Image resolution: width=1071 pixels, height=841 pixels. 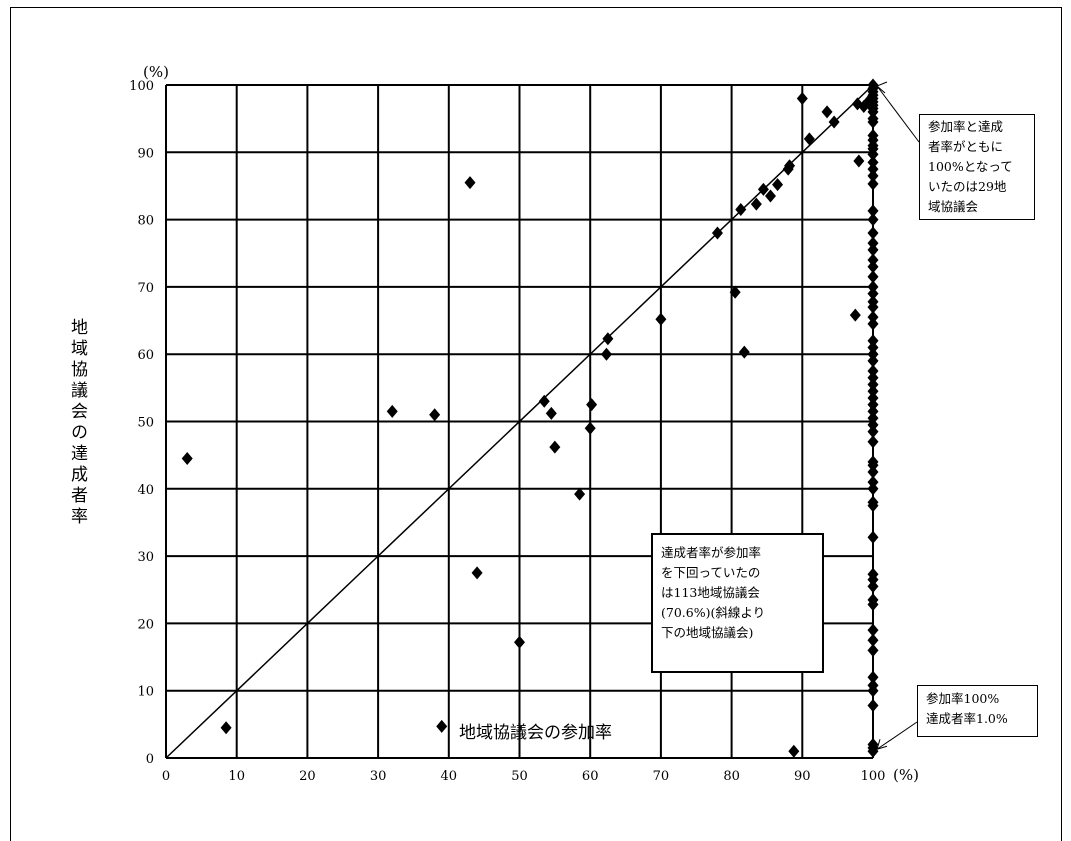 I want to click on y-axis-title: 地域協議会の達成者率, so click(x=77, y=423).